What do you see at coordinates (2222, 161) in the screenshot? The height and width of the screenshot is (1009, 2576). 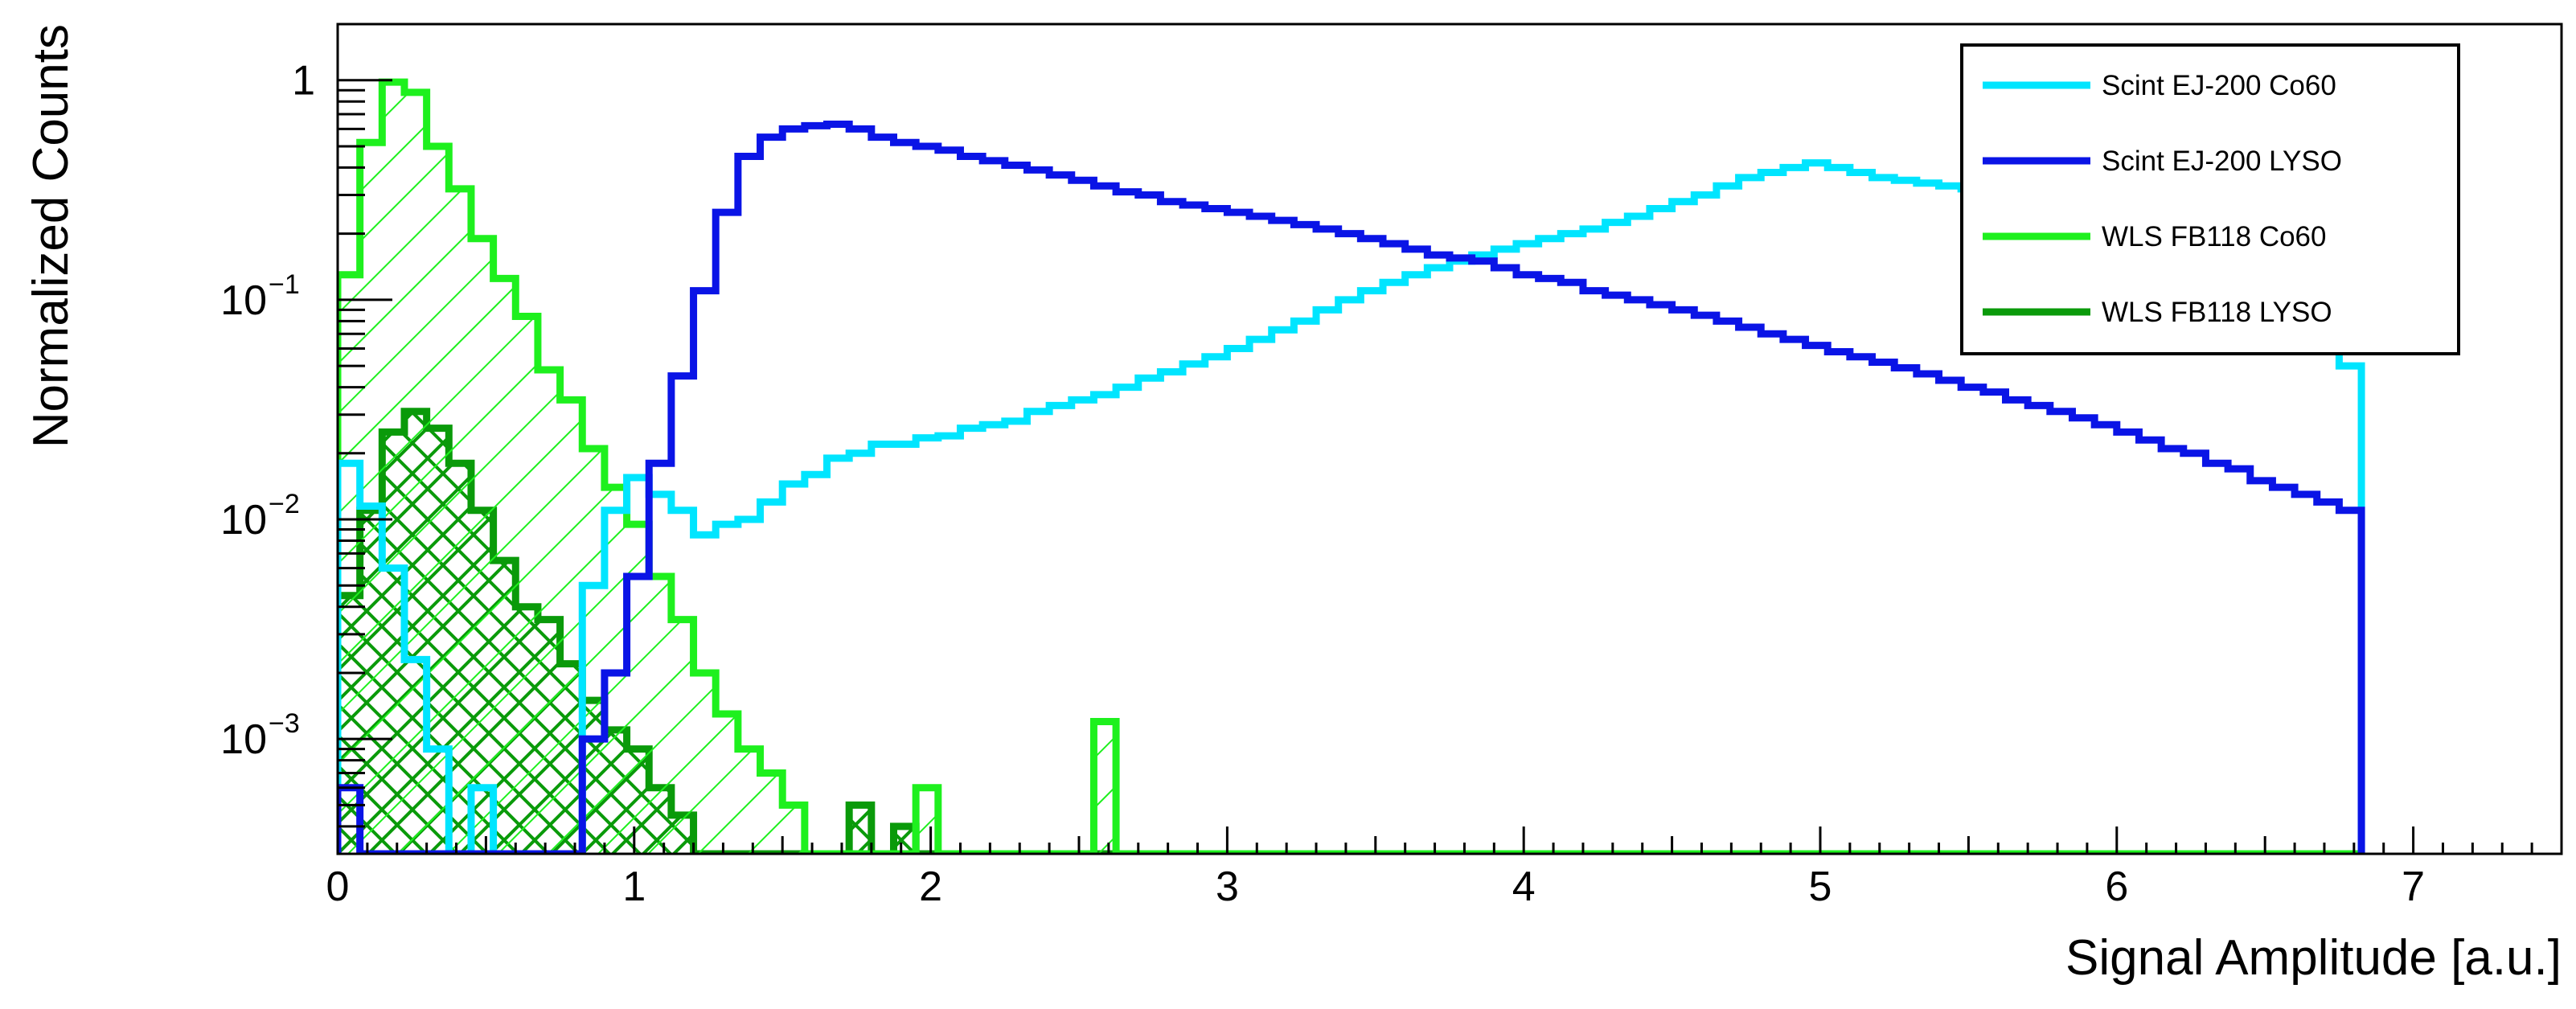 I see `legend-label: Scint EJ-200 LYSO` at bounding box center [2222, 161].